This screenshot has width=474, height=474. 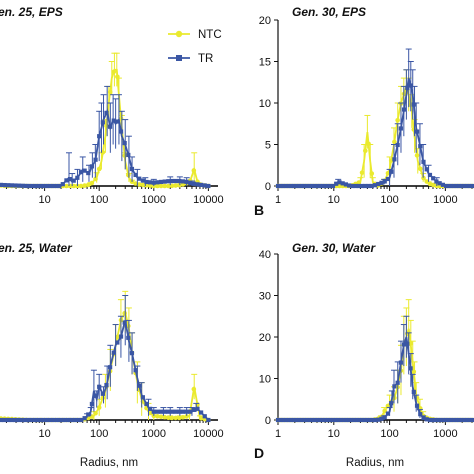 What do you see at coordinates (265, 104) in the screenshot?
I see `y-tick-label: 10` at bounding box center [265, 104].